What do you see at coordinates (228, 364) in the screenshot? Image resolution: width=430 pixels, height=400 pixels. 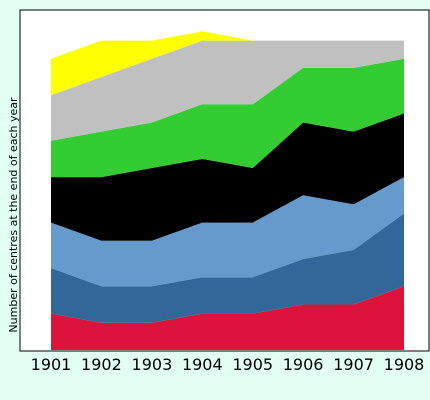 I see `x-tick-labels: 1901 1902 1903 1904 1905 1906 1907 1908` at bounding box center [228, 364].